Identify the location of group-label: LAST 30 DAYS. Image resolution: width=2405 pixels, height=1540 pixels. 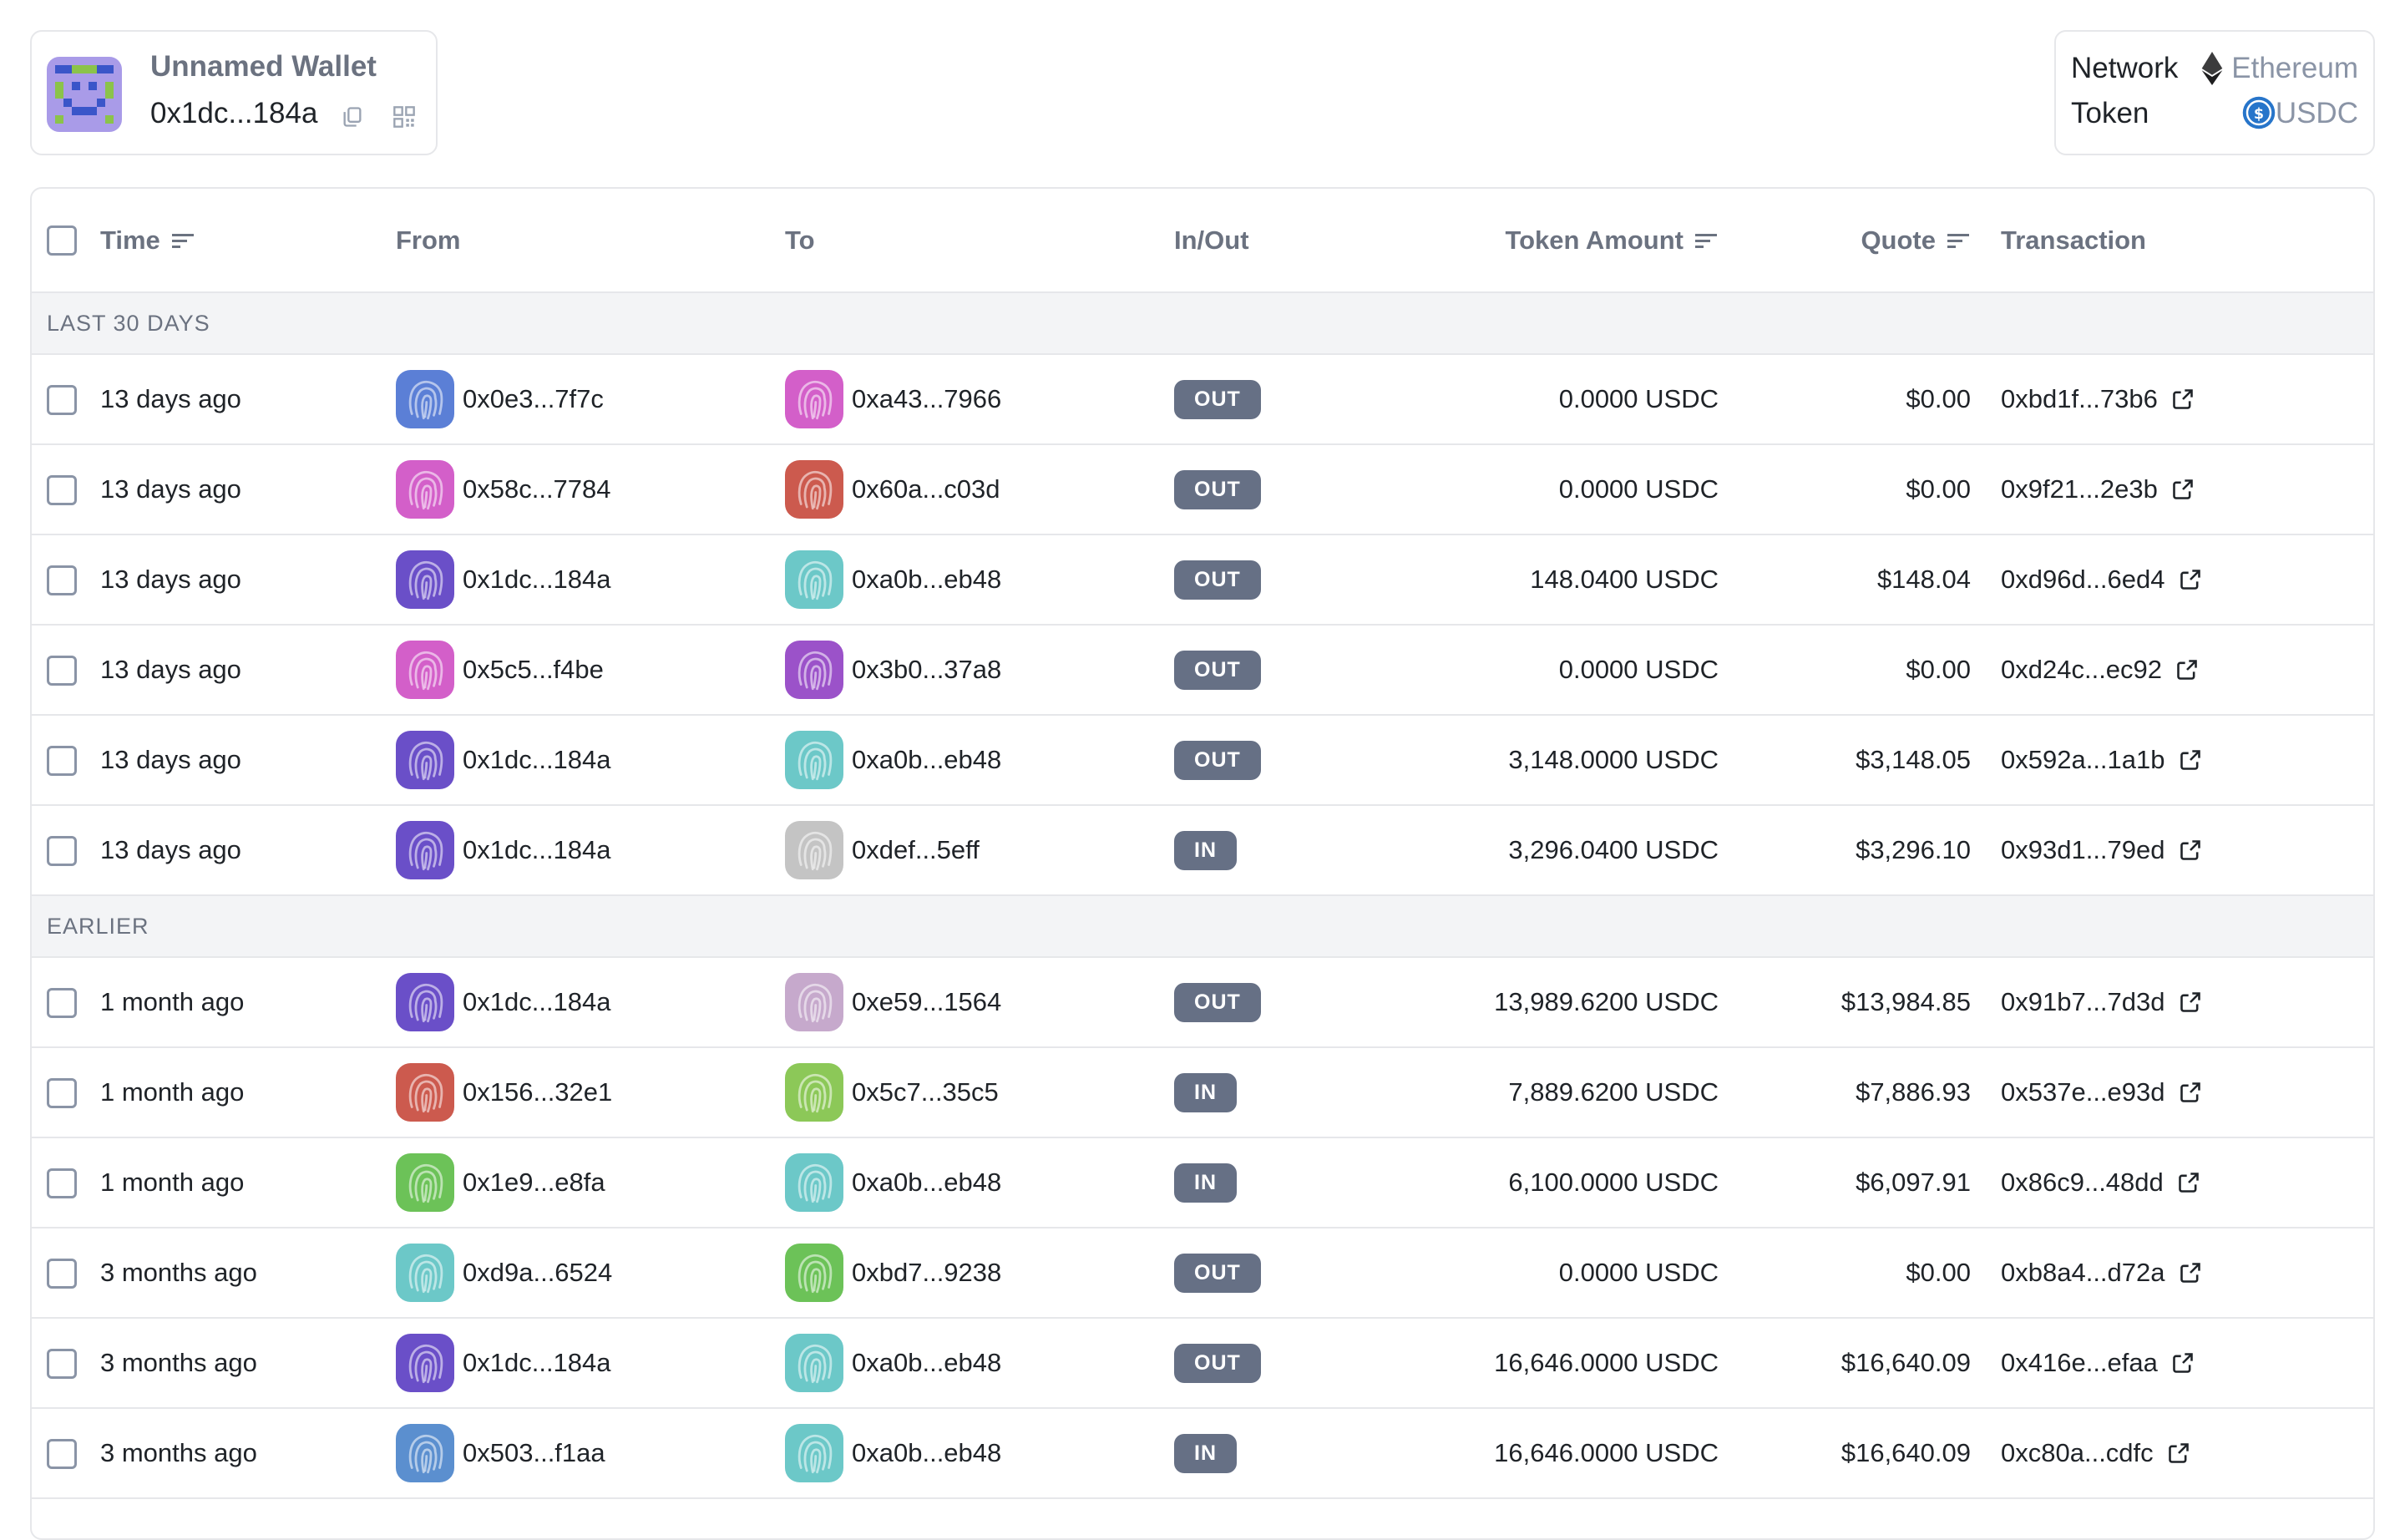
(1202, 324).